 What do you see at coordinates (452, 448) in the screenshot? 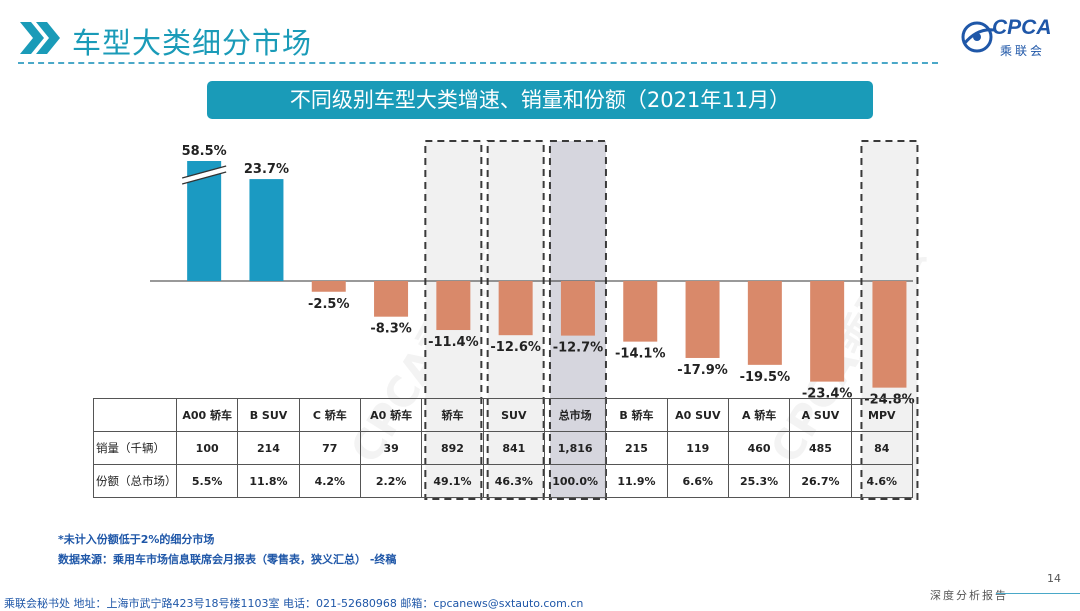
I see `table-cell: 892` at bounding box center [452, 448].